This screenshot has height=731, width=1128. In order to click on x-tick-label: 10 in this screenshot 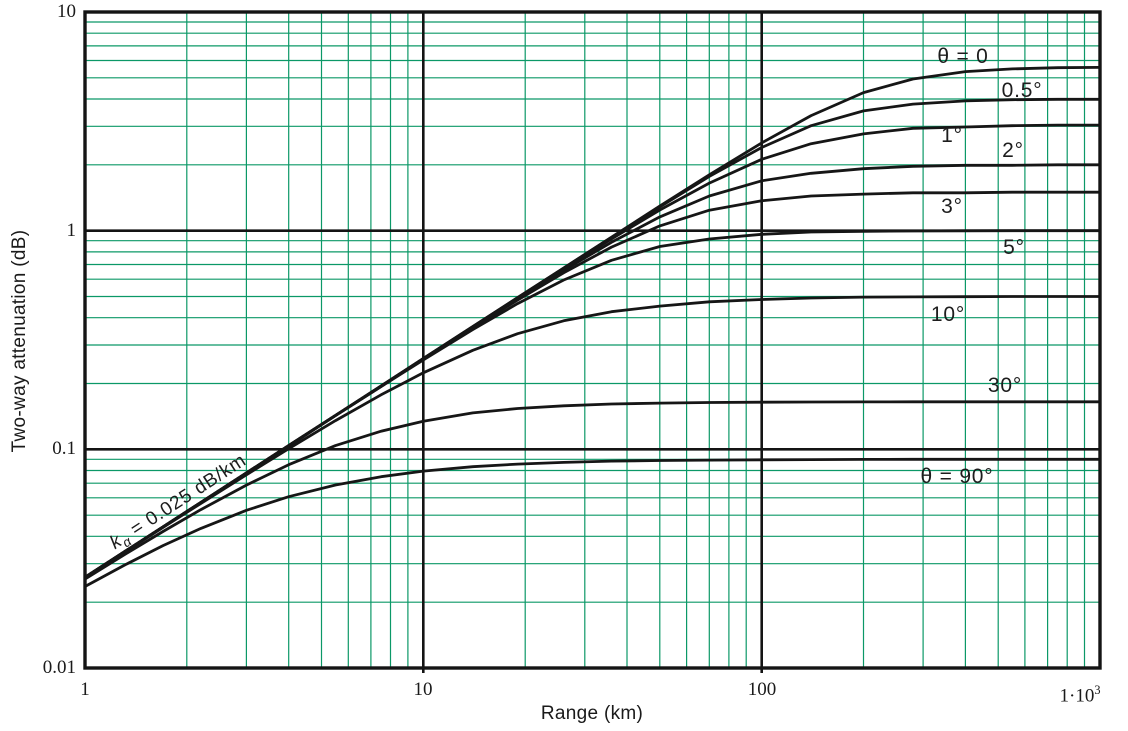, I will do `click(423, 690)`.